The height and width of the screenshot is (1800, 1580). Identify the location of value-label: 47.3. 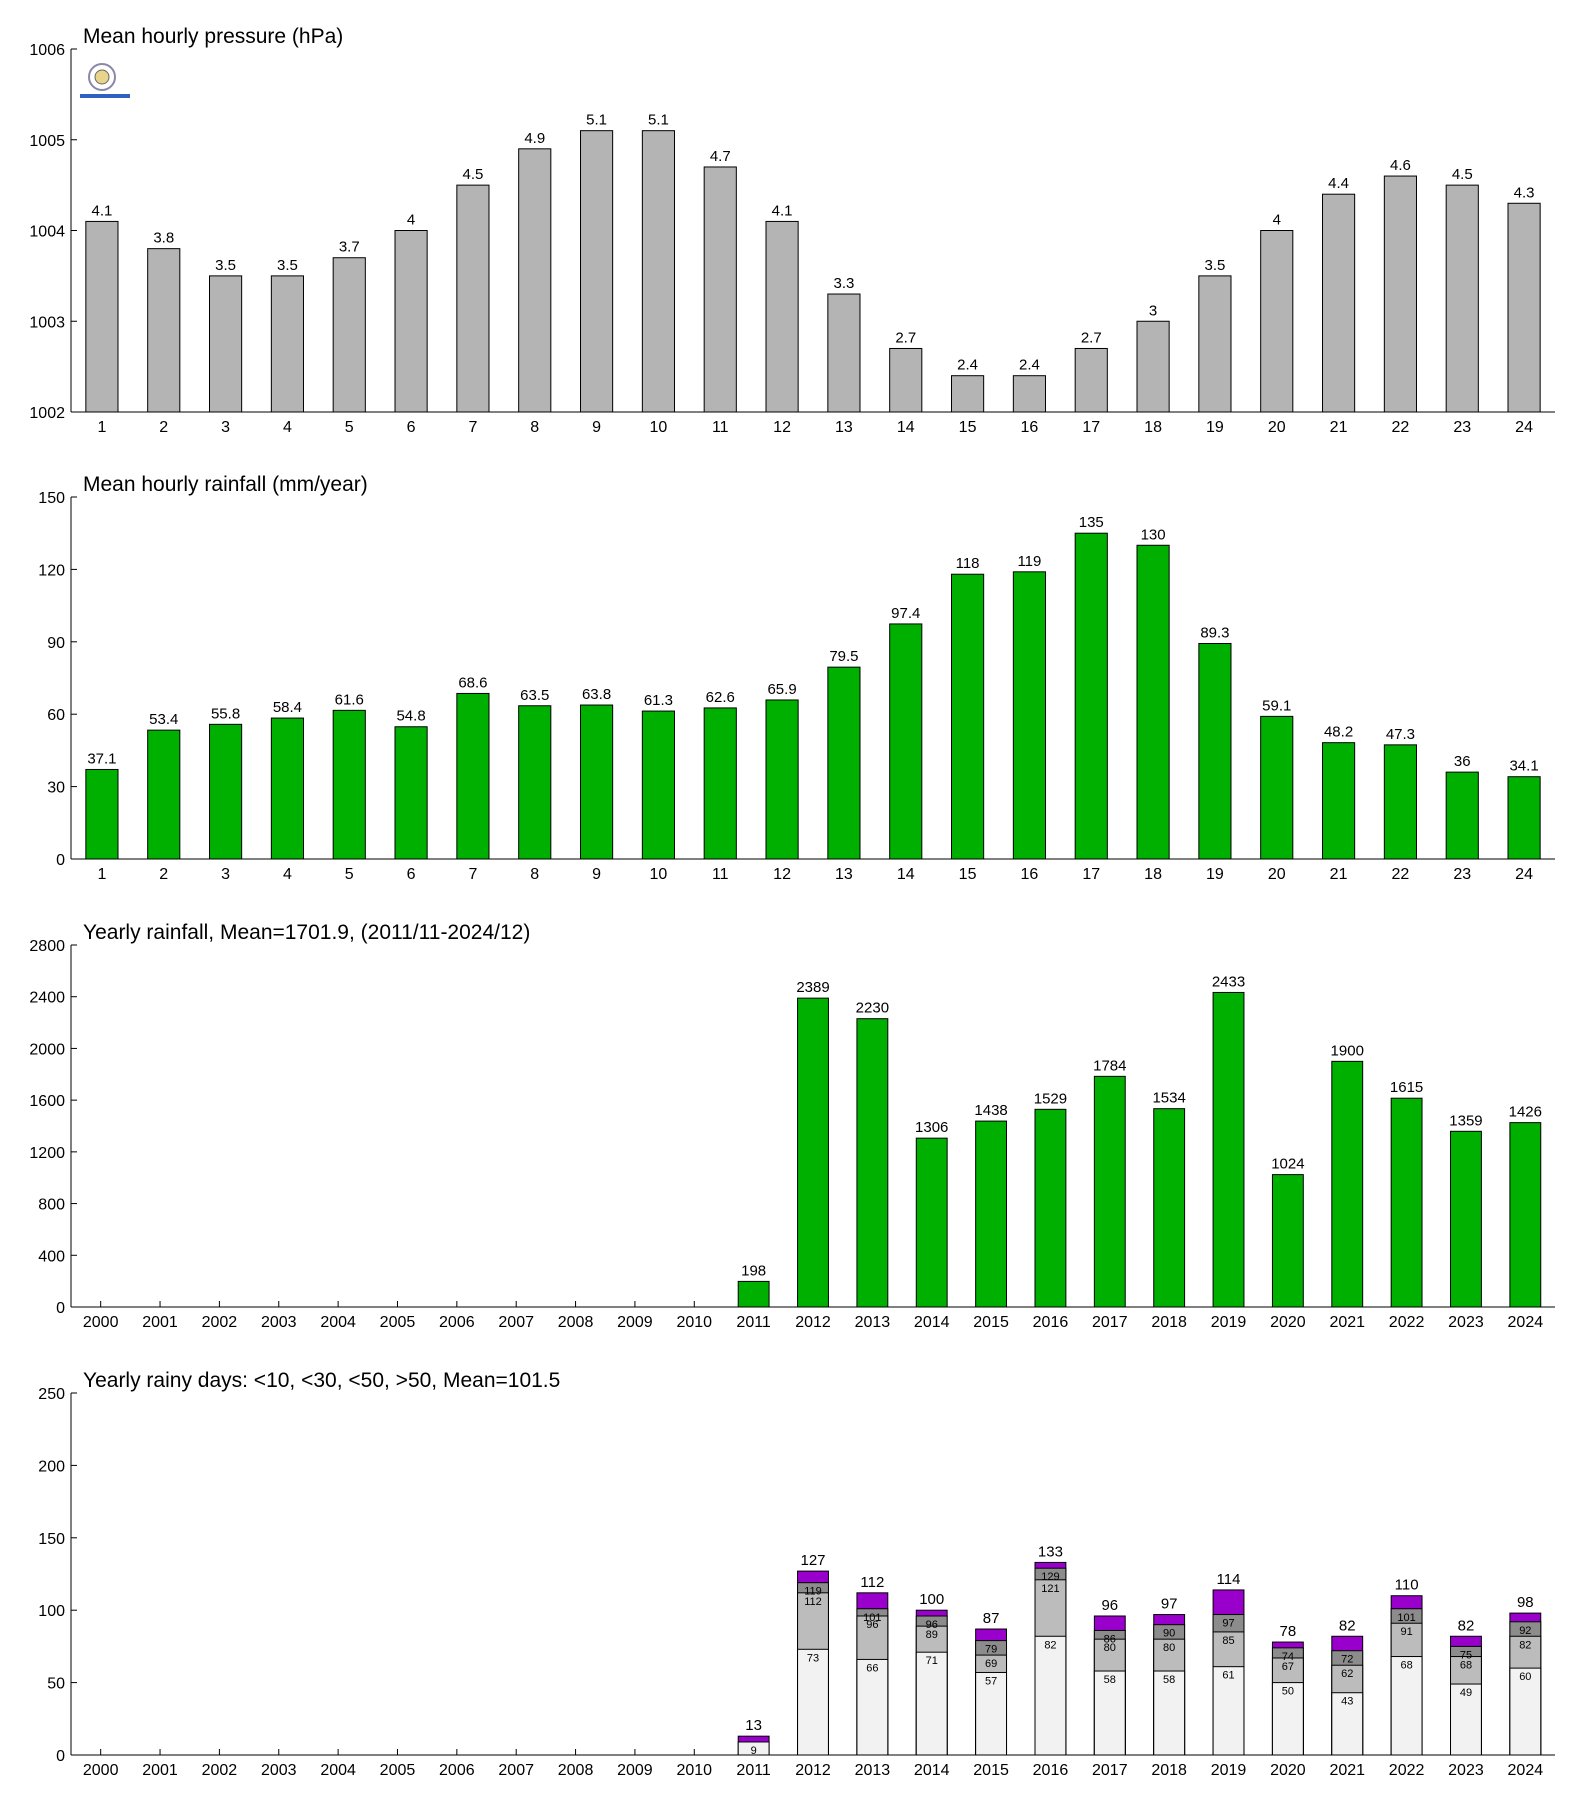
(1400, 734).